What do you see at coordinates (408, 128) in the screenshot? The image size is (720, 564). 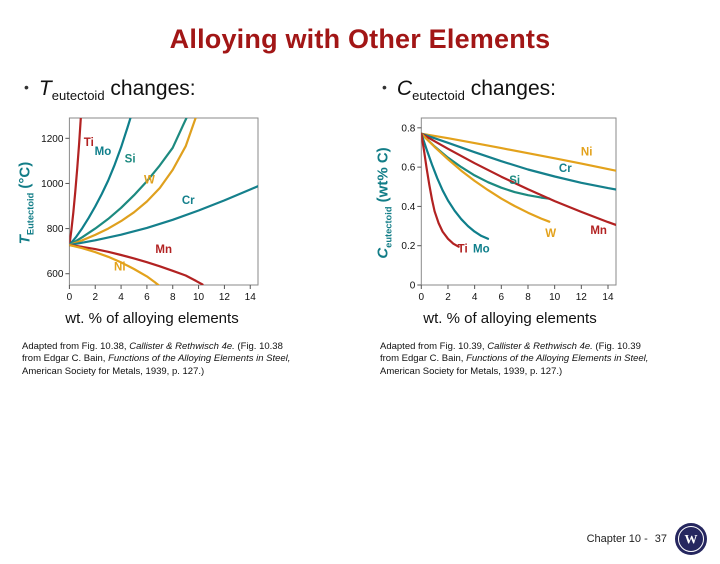 I see `svg-text: 0.8` at bounding box center [408, 128].